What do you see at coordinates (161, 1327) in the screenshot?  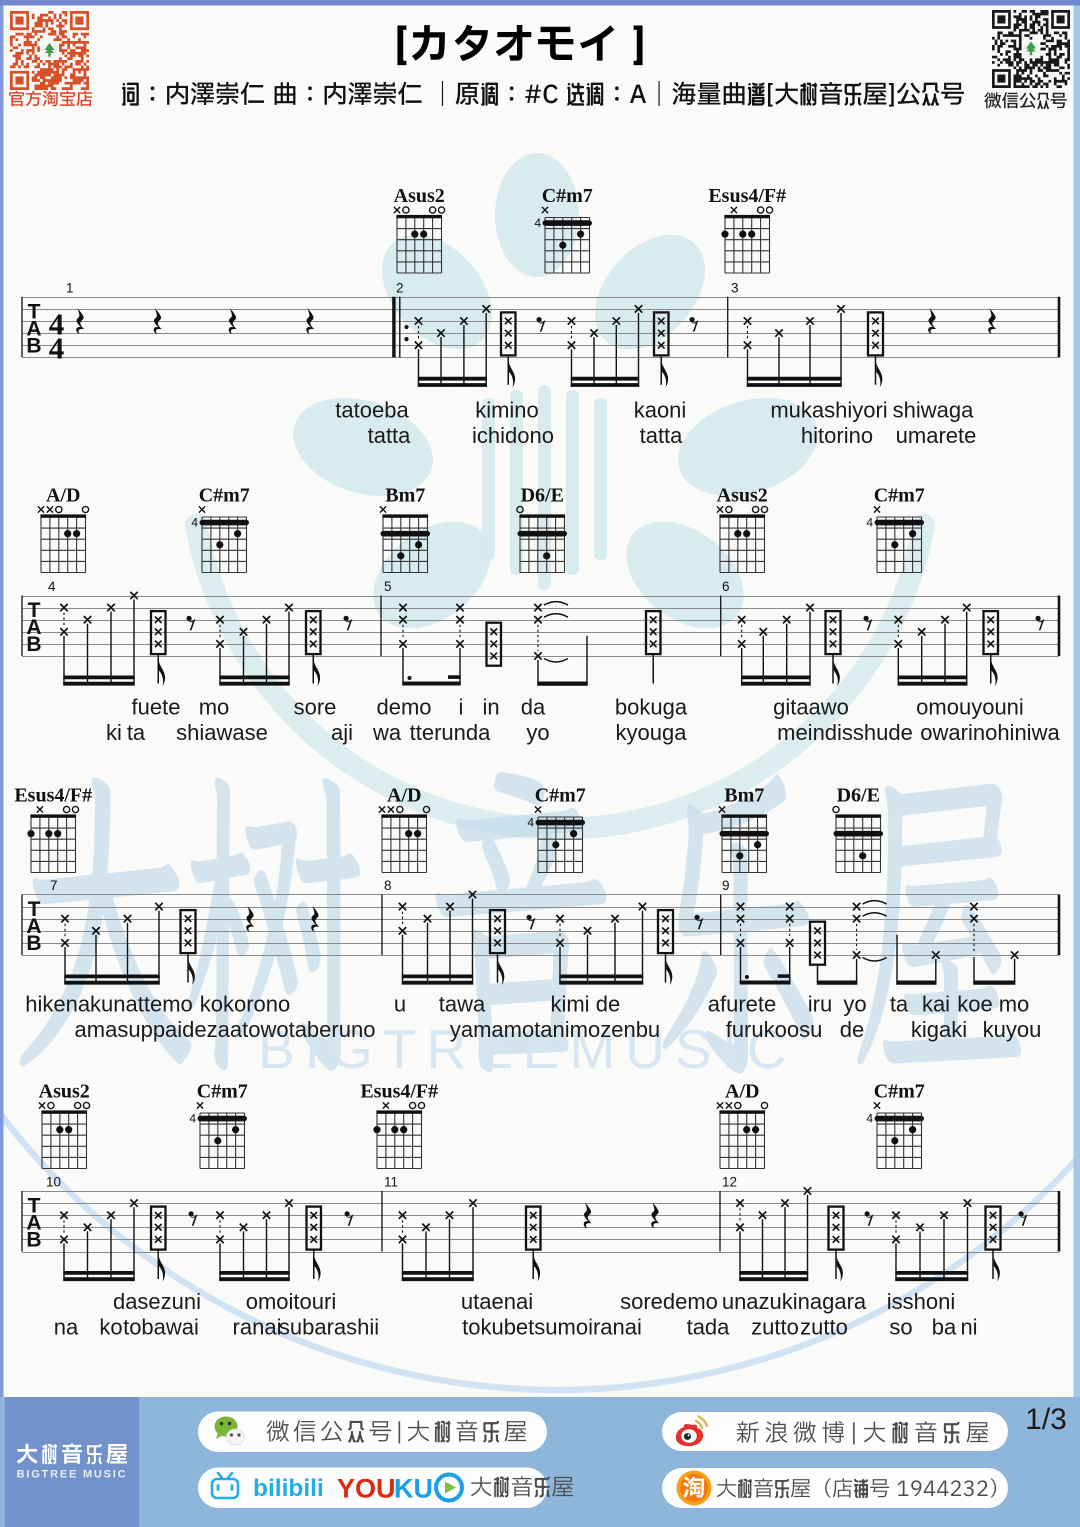 I see `svg-text: tobawai` at bounding box center [161, 1327].